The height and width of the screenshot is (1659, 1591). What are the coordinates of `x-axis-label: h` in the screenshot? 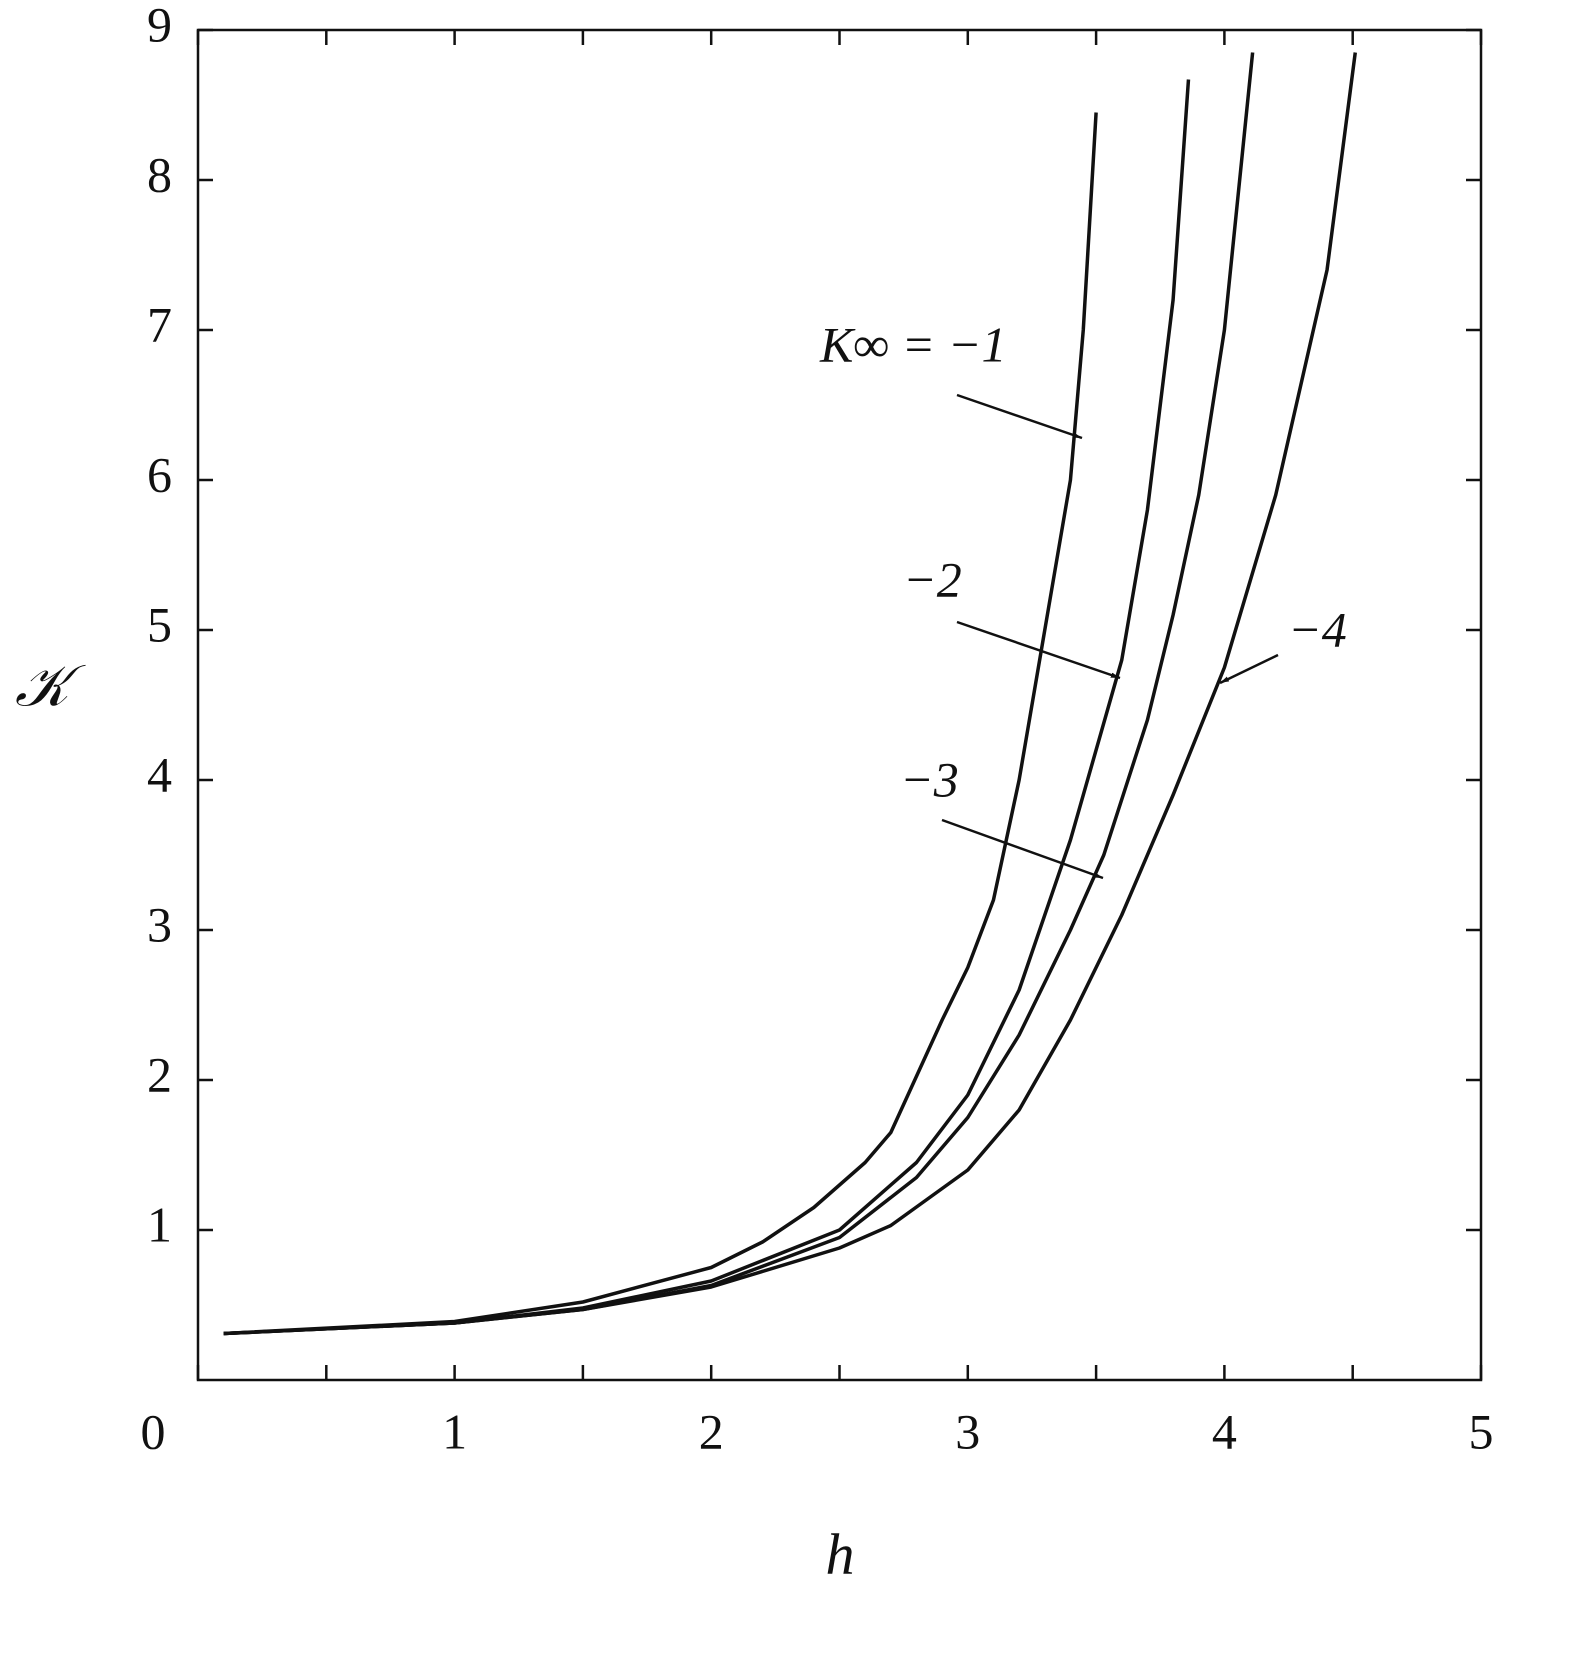 It's located at (840, 1553).